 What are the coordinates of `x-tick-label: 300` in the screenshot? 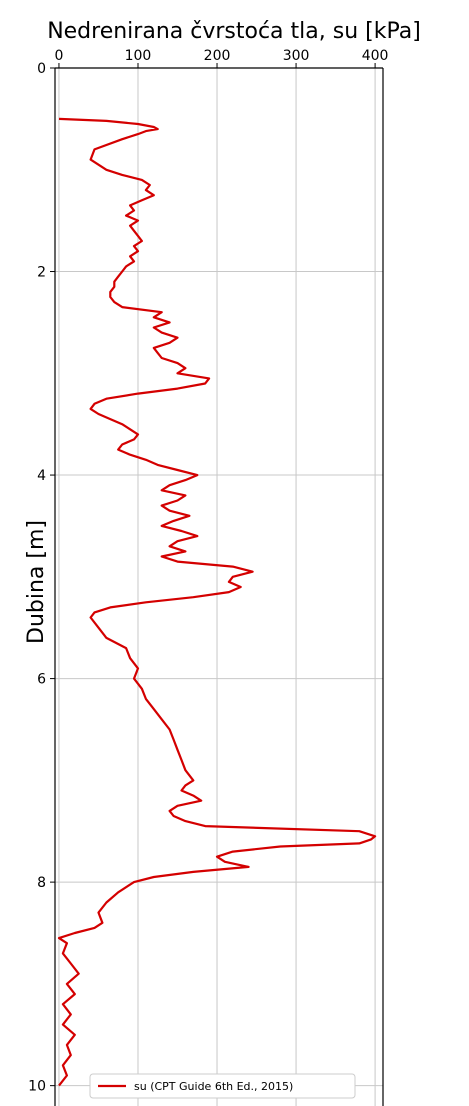 It's located at (296, 56).